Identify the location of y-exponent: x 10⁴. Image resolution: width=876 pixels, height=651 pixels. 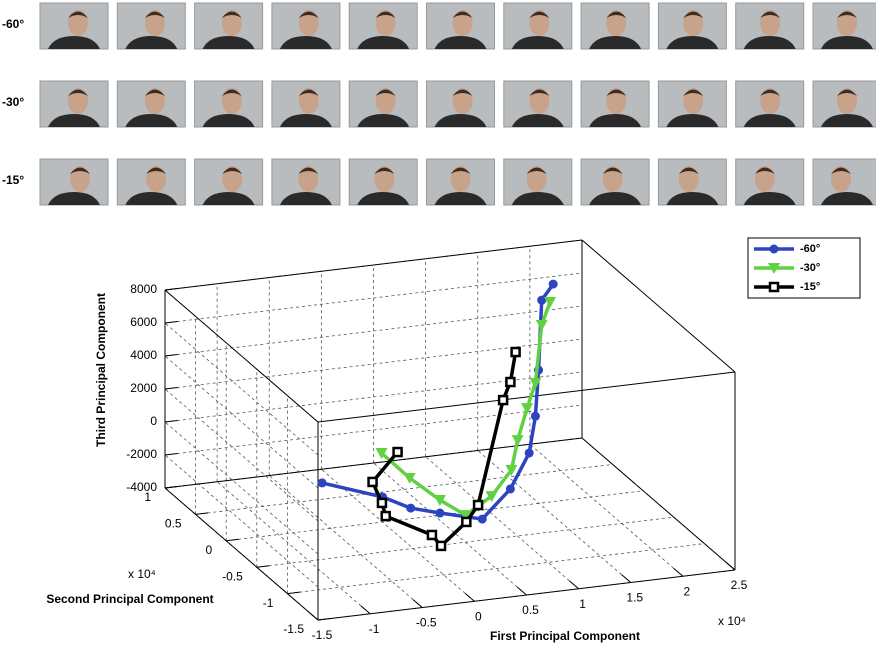
(142, 574).